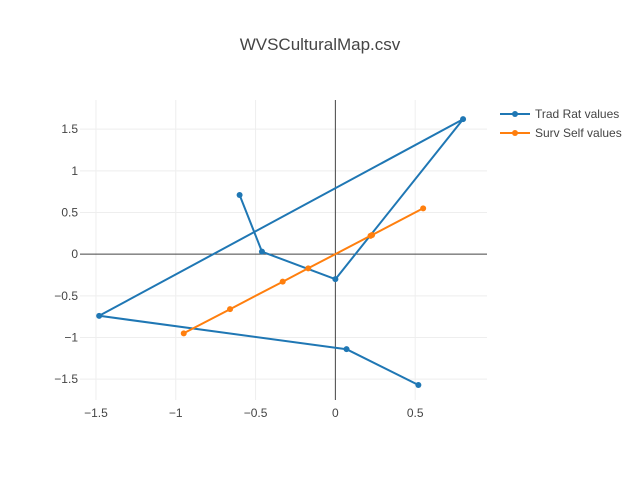  What do you see at coordinates (577, 114) in the screenshot?
I see `legend-label: Trad Rat values` at bounding box center [577, 114].